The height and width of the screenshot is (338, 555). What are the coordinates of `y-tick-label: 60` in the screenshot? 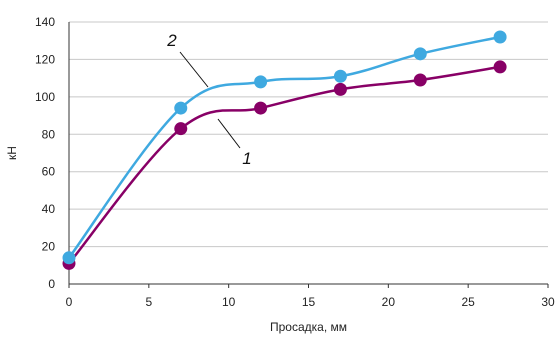 It's located at (49, 172).